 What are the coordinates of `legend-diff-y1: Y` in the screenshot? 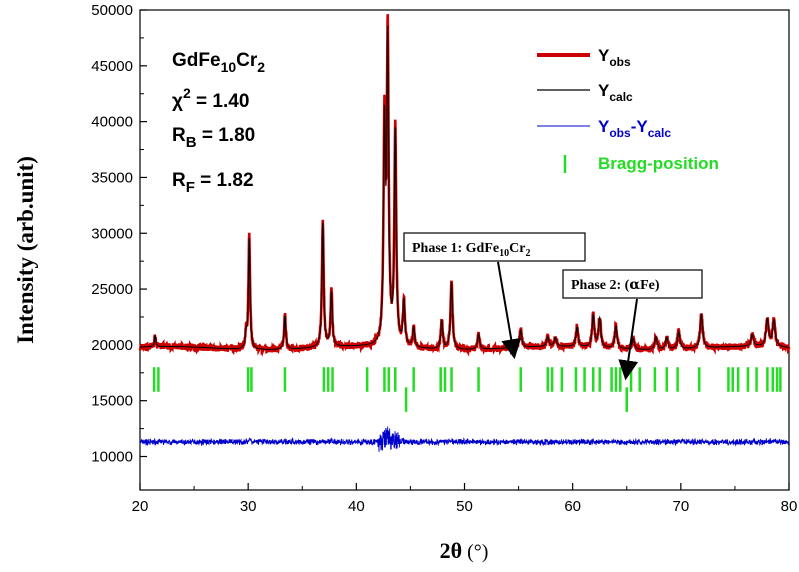 It's located at (604, 126).